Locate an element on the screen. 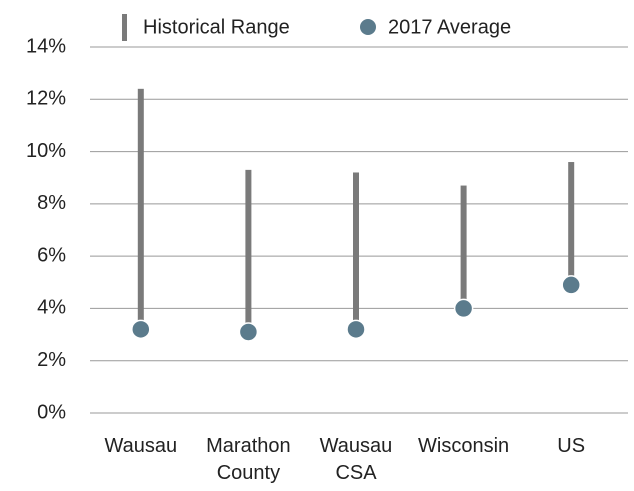 The image size is (634, 491). x-tick-label: Wausau CSA is located at coordinates (356, 459).